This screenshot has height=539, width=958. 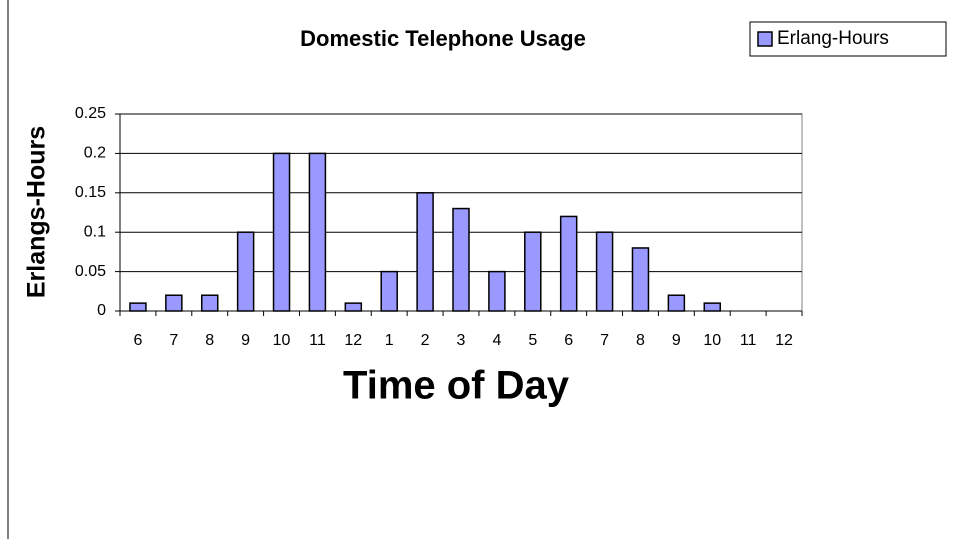 I want to click on chart-title: Domestic Telephone Usage, so click(x=443, y=38).